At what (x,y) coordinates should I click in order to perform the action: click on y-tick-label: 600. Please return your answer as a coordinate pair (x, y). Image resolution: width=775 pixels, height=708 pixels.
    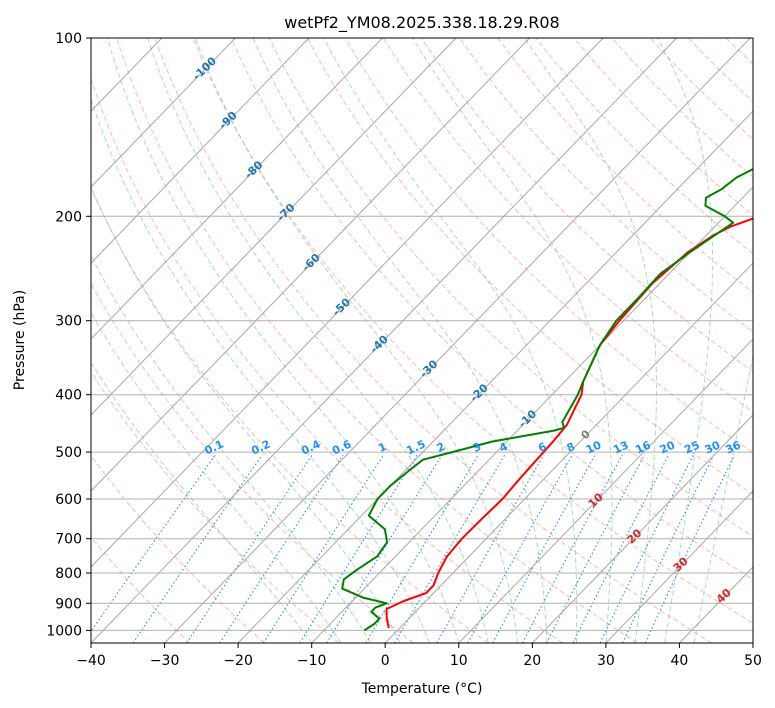
    Looking at the image, I should click on (68, 500).